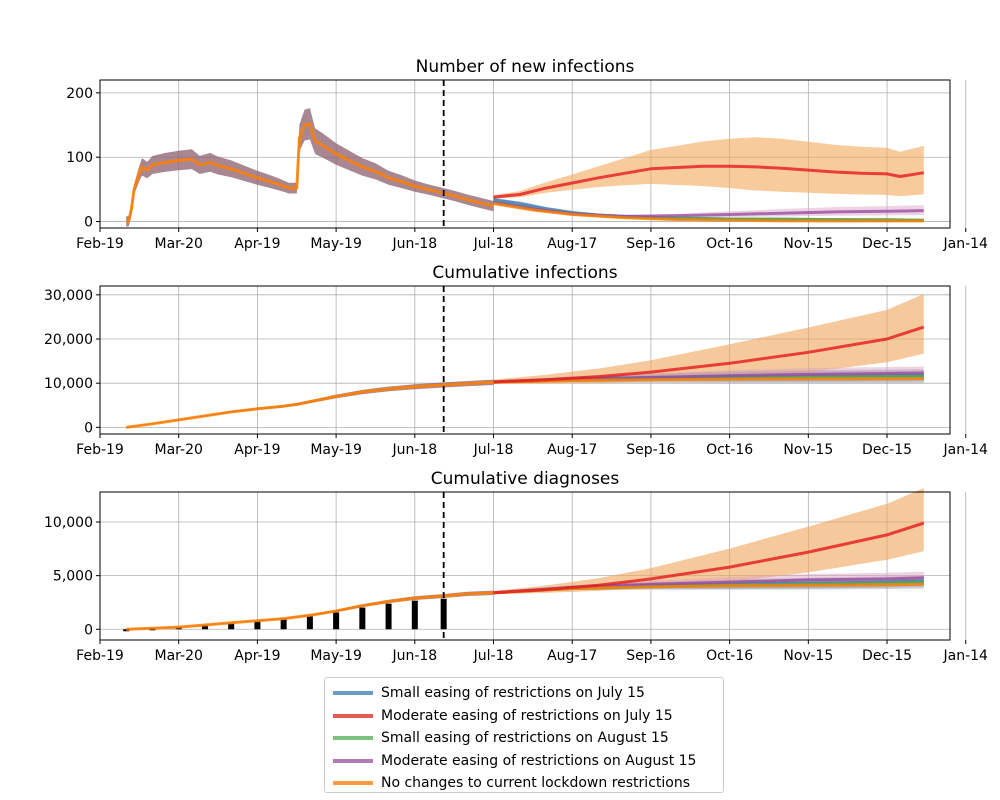 Image resolution: width=1000 pixels, height=800 pixels. What do you see at coordinates (525, 479) in the screenshot?
I see `panel-title: Cumulative diagnoses` at bounding box center [525, 479].